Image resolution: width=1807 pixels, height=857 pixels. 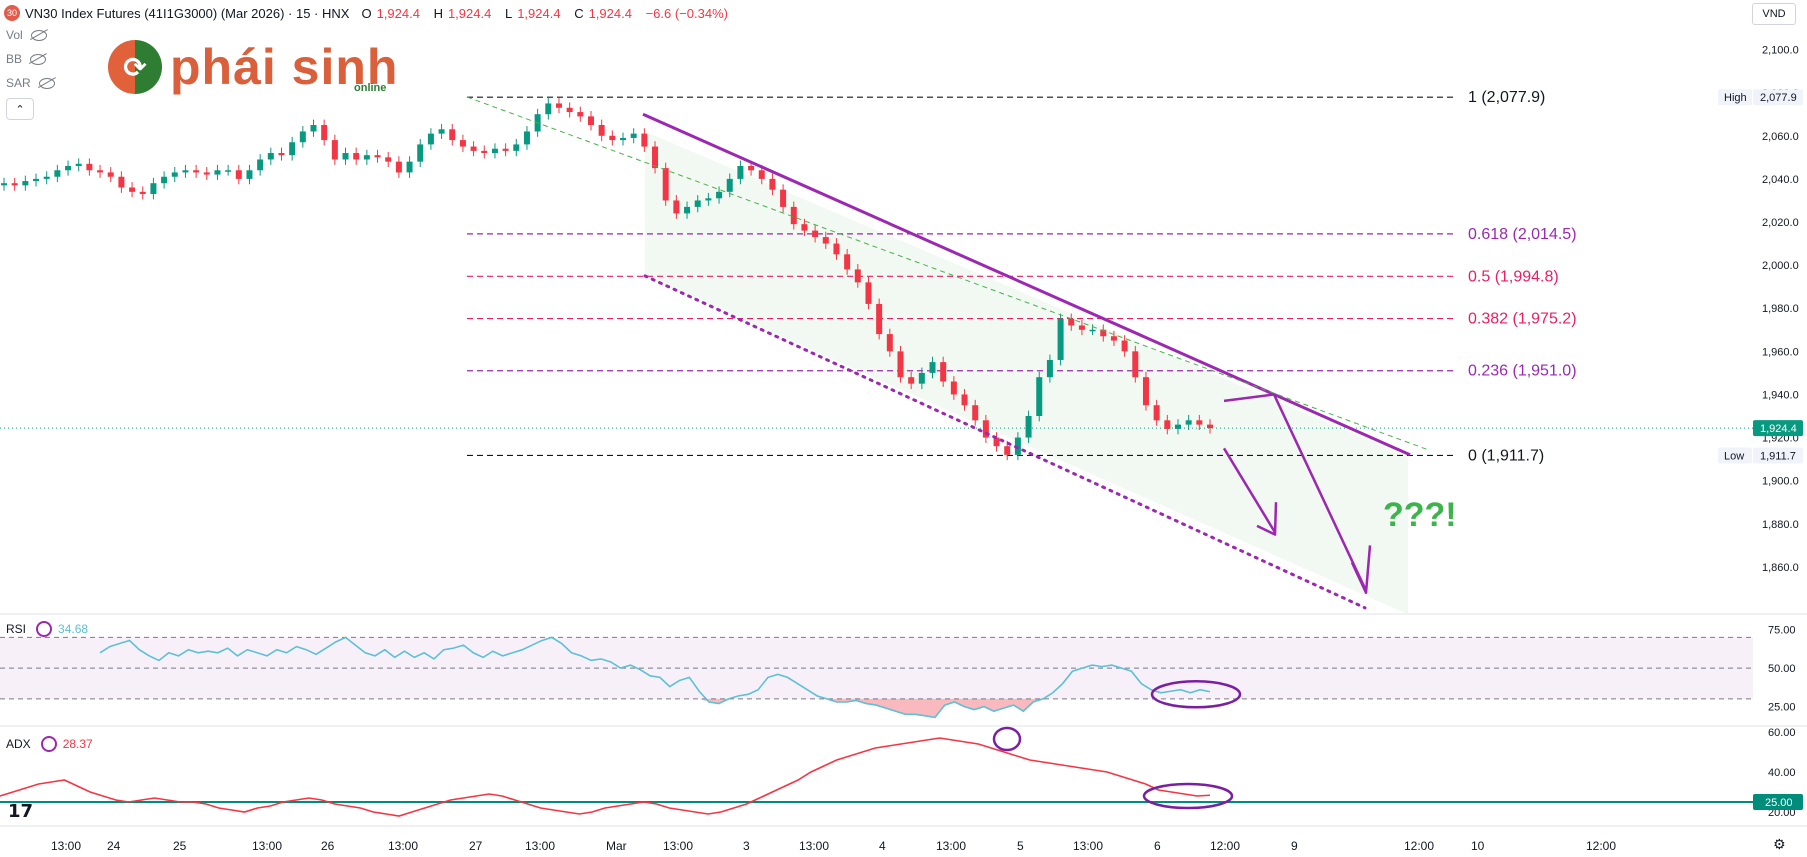 What do you see at coordinates (1157, 846) in the screenshot?
I see `time-tick-label: 6` at bounding box center [1157, 846].